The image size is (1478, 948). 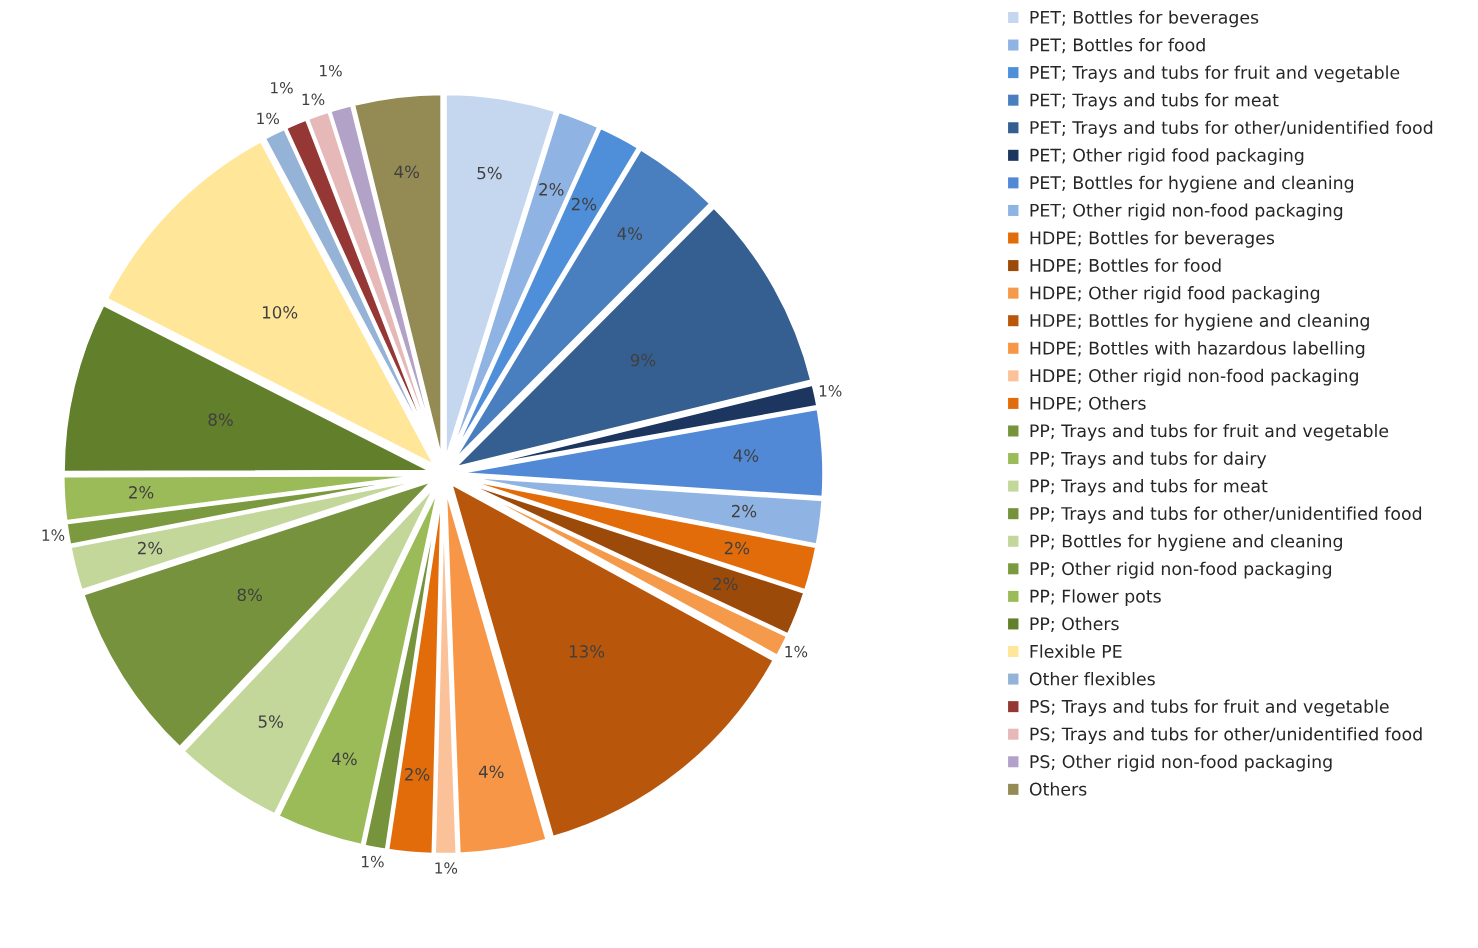 What do you see at coordinates (1194, 377) in the screenshot?
I see `legend-label: HDPE; Other rigid non-food packaging` at bounding box center [1194, 377].